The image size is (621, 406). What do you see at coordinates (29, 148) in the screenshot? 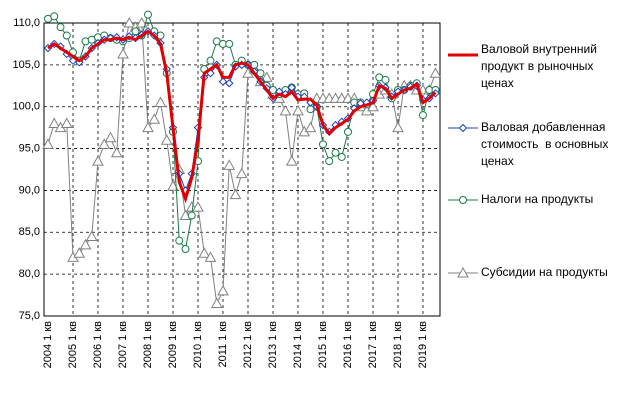
I see `y-tick-label: 95,0` at bounding box center [29, 148].